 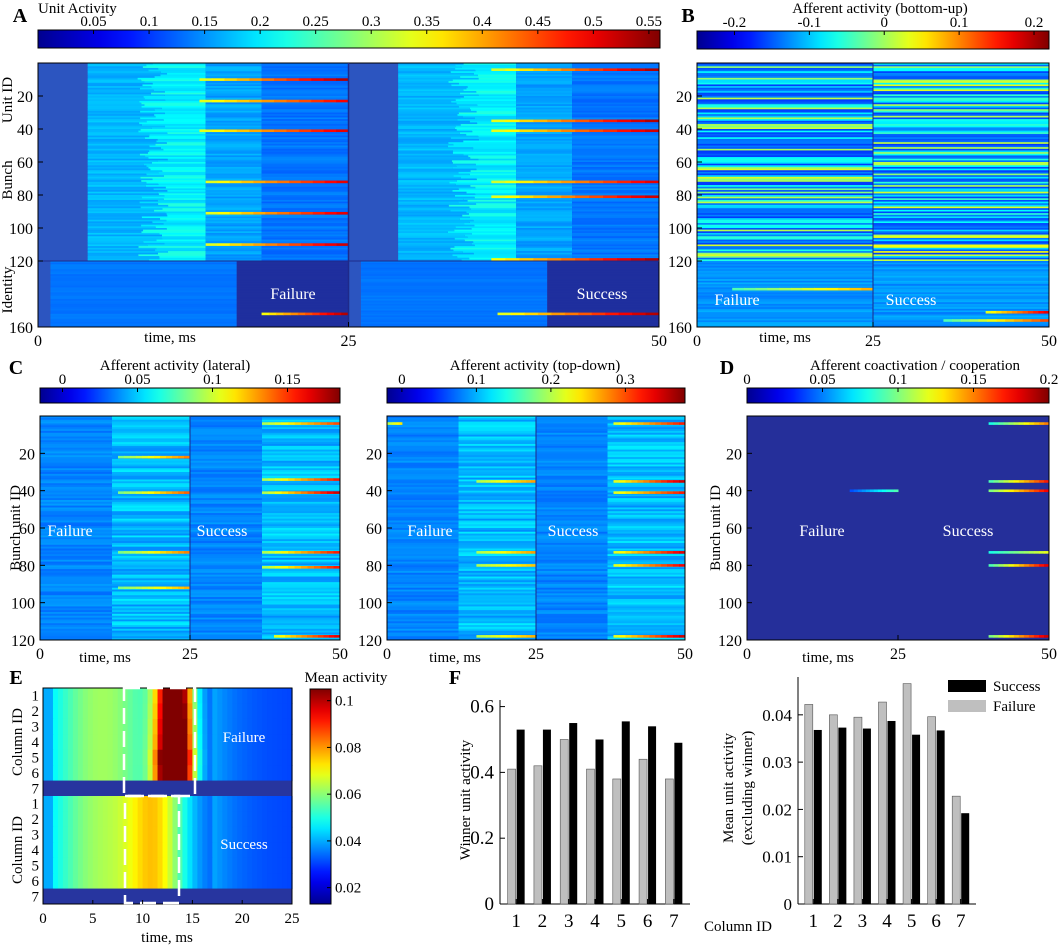 What do you see at coordinates (242, 919) in the screenshot?
I see `x-tick-label: 20` at bounding box center [242, 919].